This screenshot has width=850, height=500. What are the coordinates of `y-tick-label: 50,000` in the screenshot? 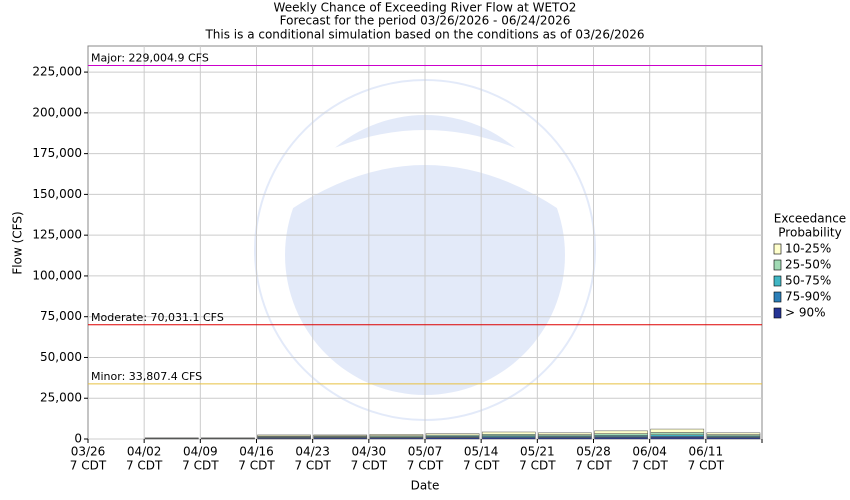 It's located at (61, 357).